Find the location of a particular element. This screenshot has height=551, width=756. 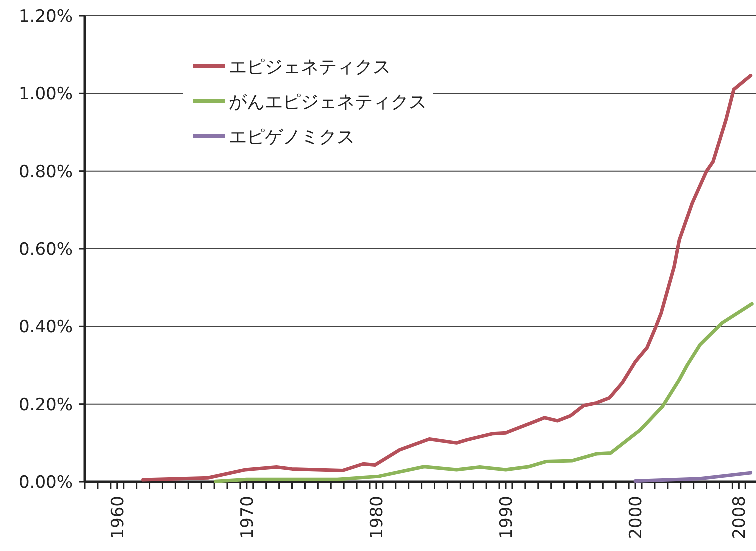

y-tick-label: 0.60% is located at coordinates (45, 250).